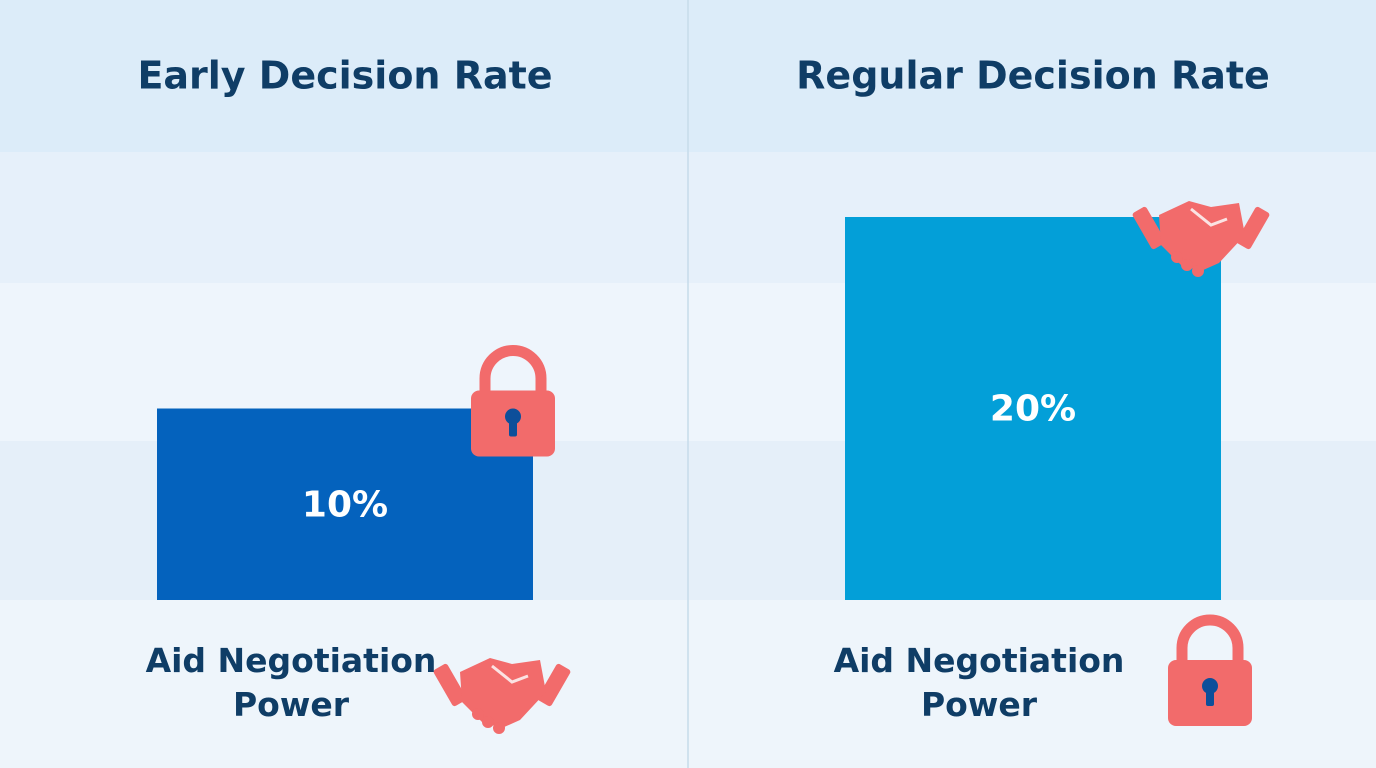 The width and height of the screenshot is (1376, 768). I want to click on value-label: 10%, so click(345, 504).